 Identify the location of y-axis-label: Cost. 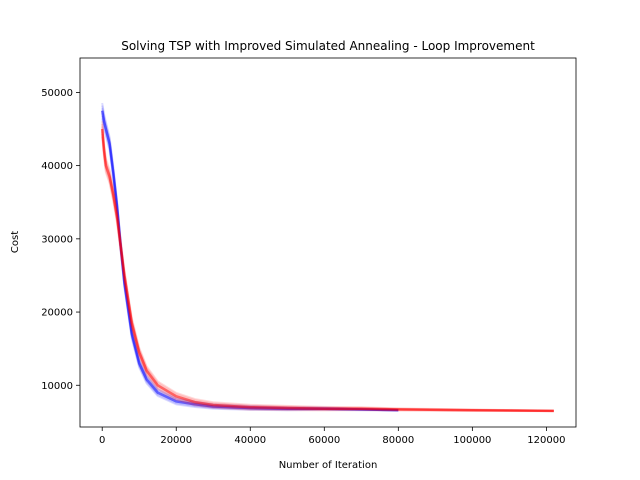
(15, 242).